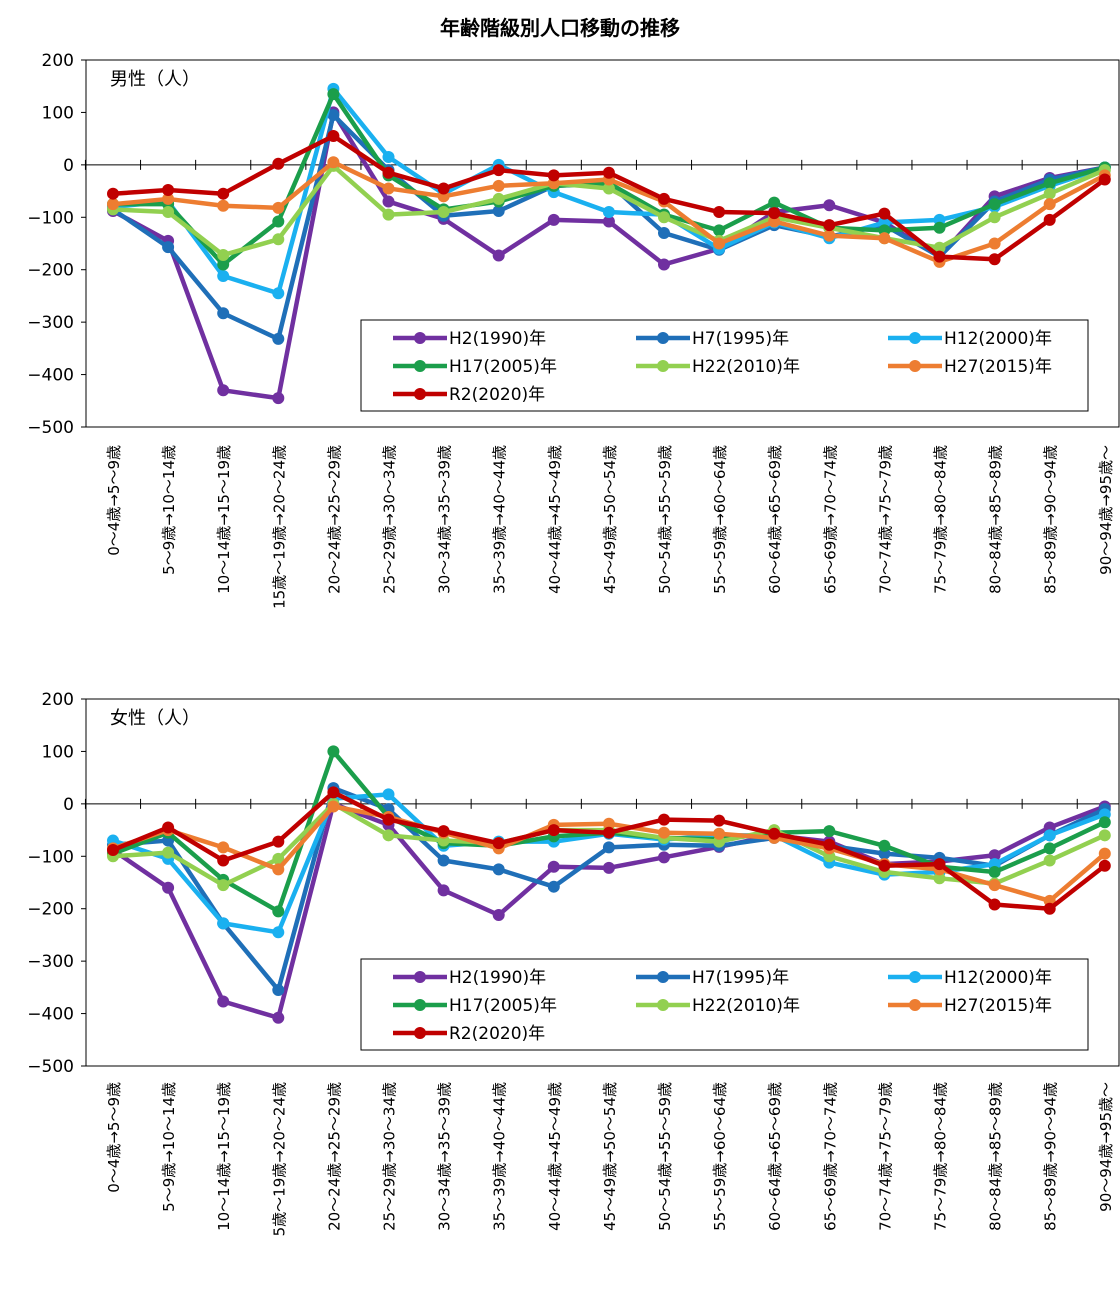 The image size is (1120, 1308). What do you see at coordinates (775, 519) in the screenshot?
I see `x-category-label: 60～64歳→65～69歳` at bounding box center [775, 519].